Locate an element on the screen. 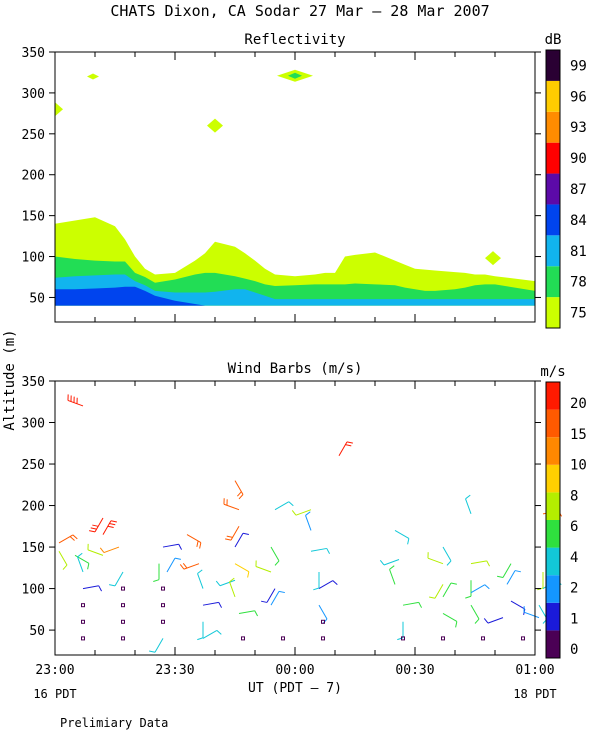 The height and width of the screenshot is (750, 600). colorbar-tick-label: 99 is located at coordinates (578, 66).